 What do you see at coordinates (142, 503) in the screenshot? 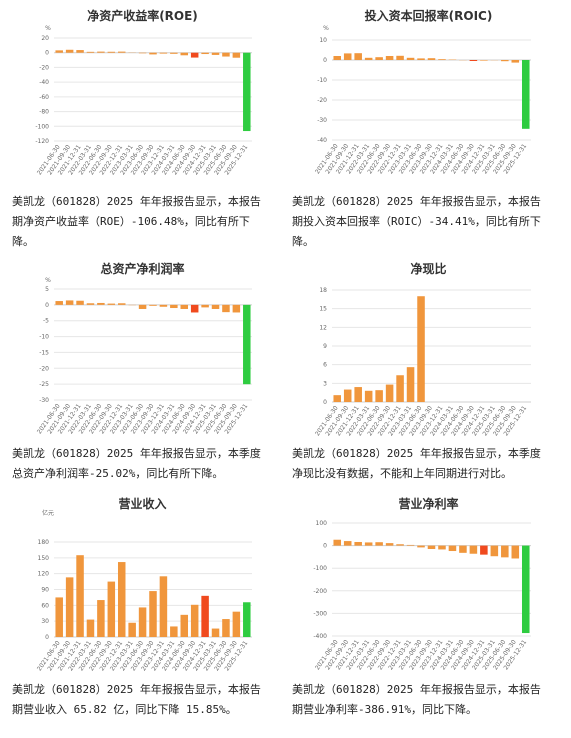
I see `chart-title: 营业收入` at bounding box center [142, 503].